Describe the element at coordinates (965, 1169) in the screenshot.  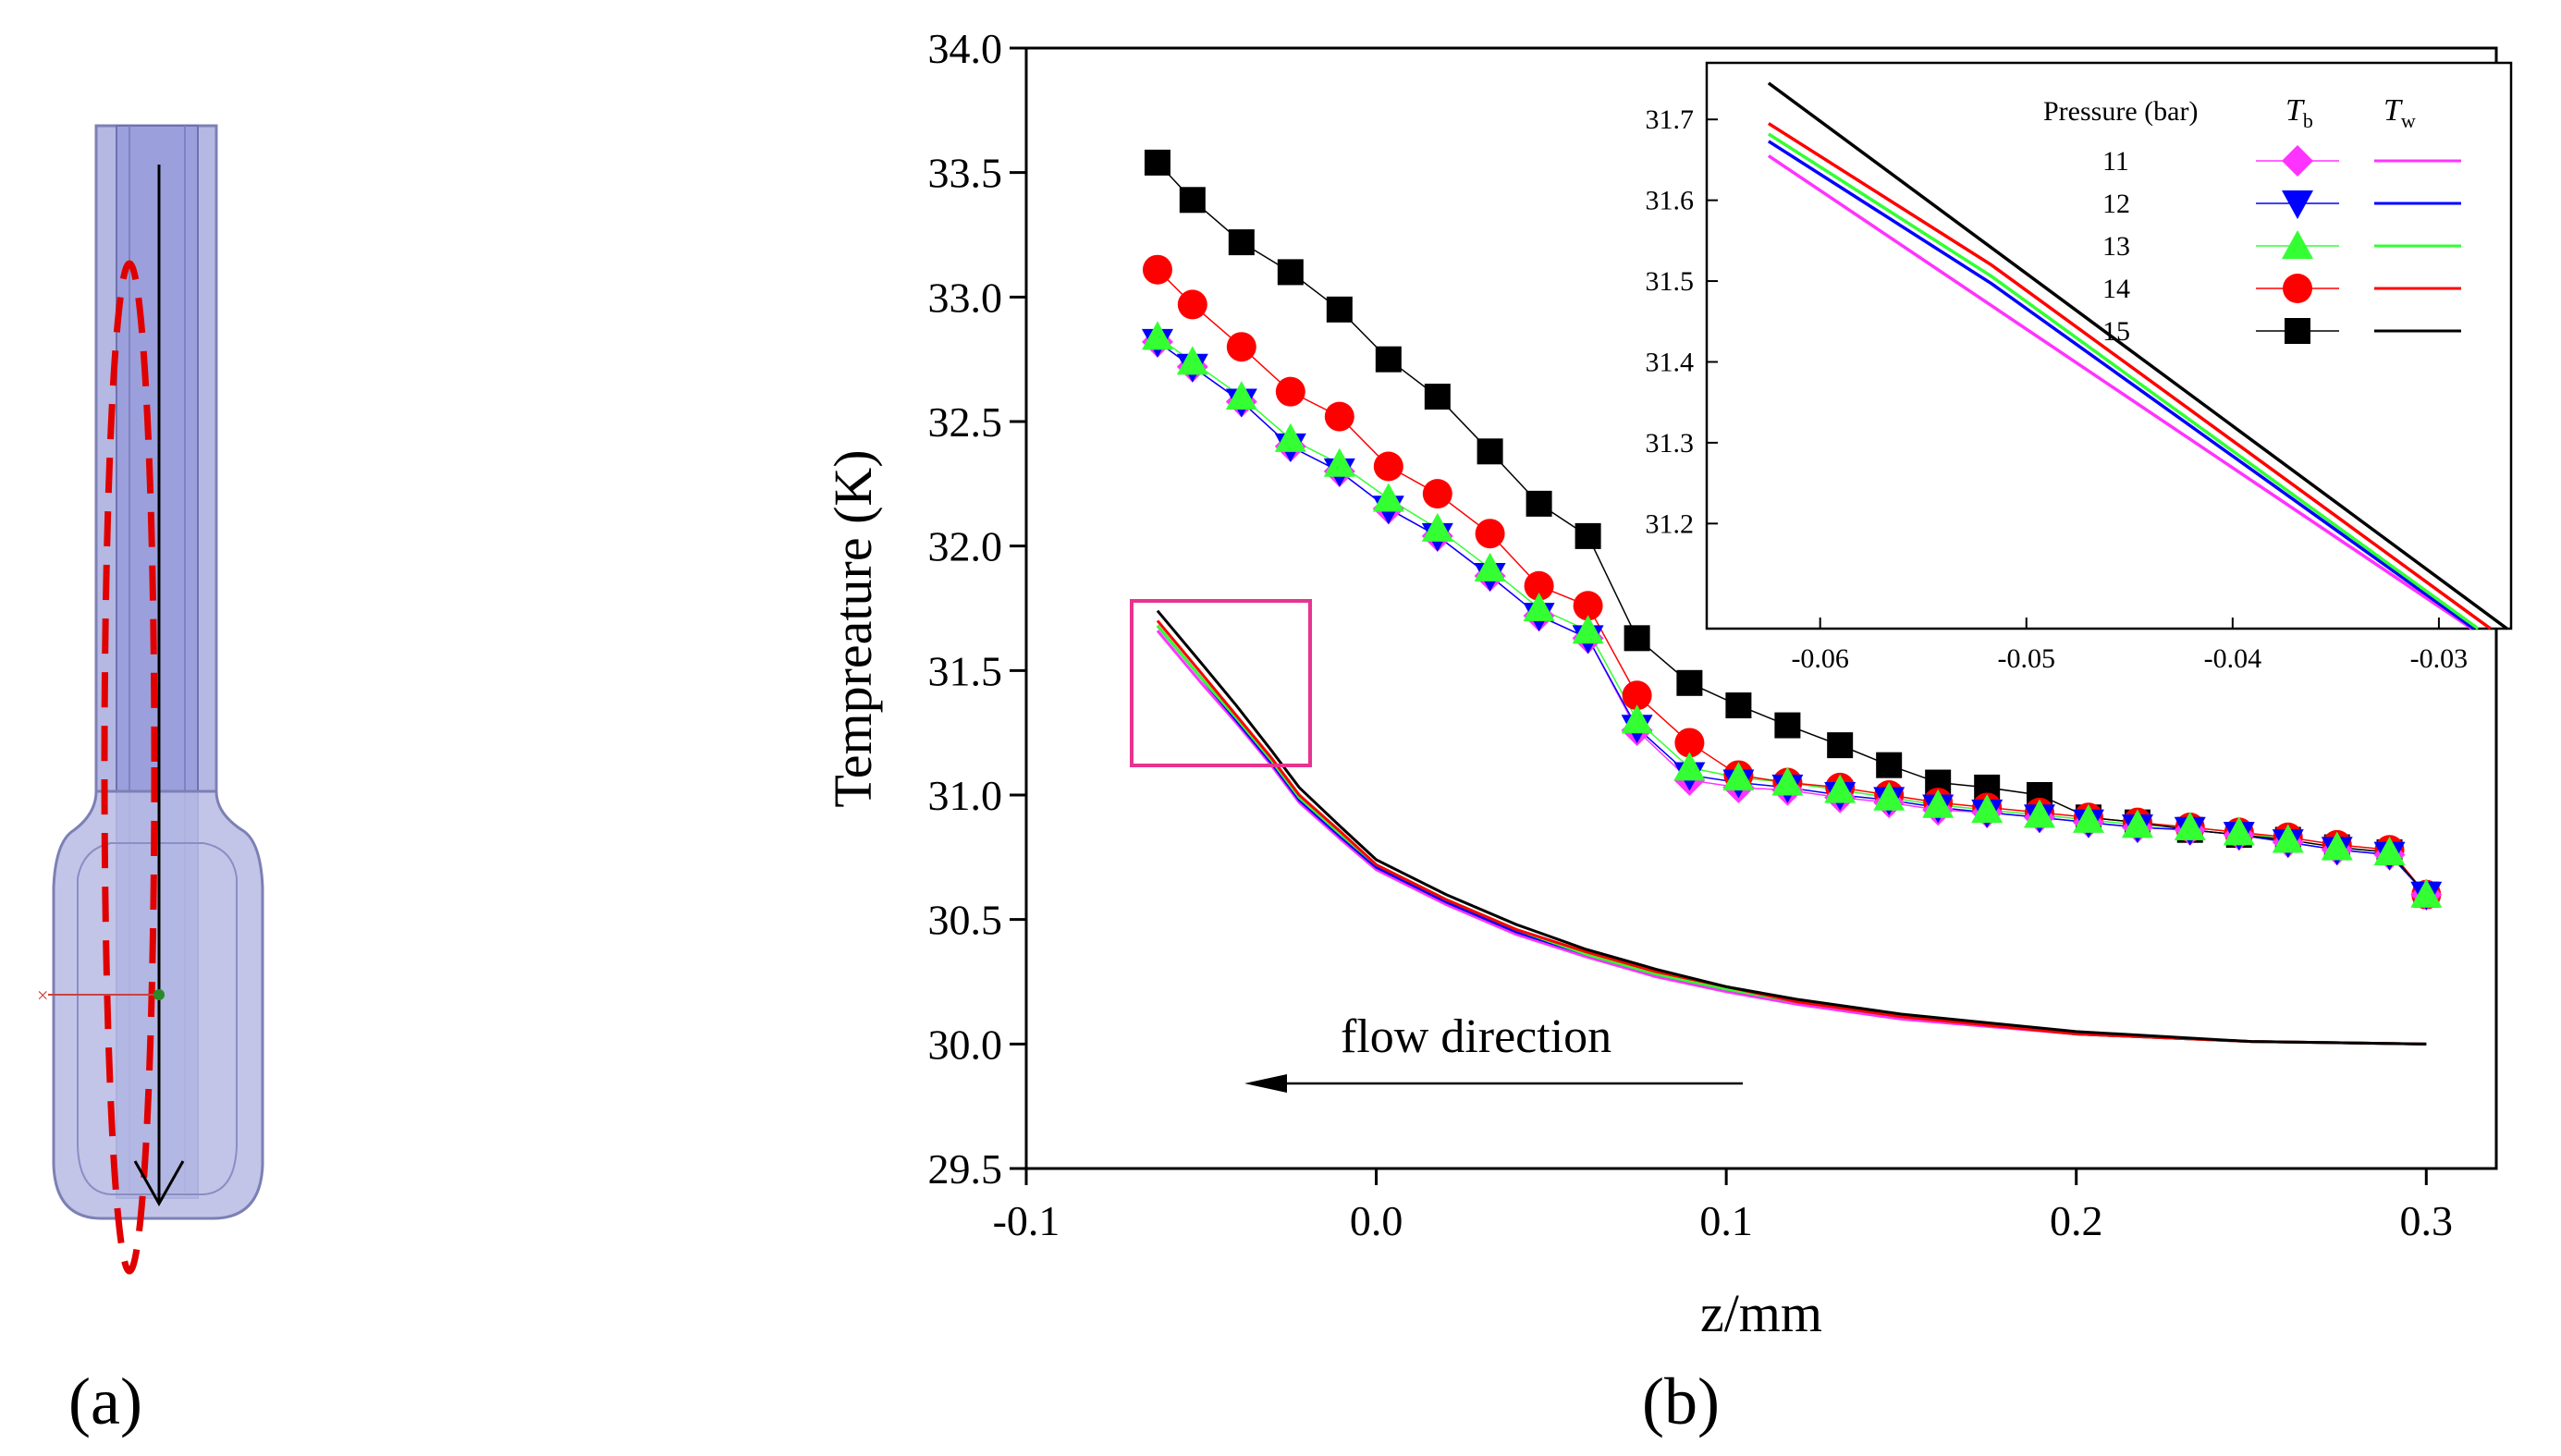
I see `y-tick-label: 29.5` at that location.